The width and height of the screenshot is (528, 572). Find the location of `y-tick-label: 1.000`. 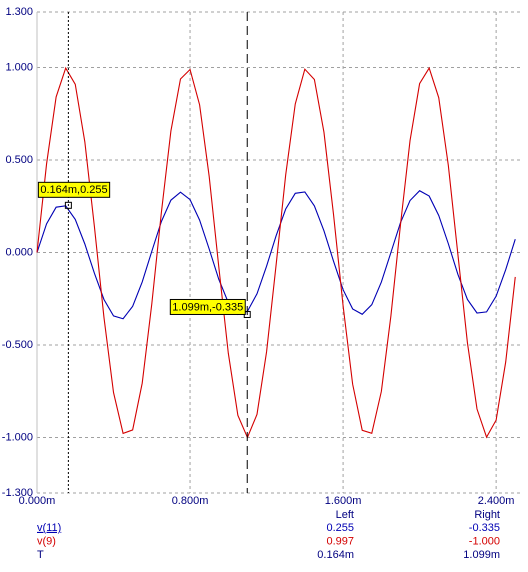

y-tick-label: 1.000 is located at coordinates (19, 67).